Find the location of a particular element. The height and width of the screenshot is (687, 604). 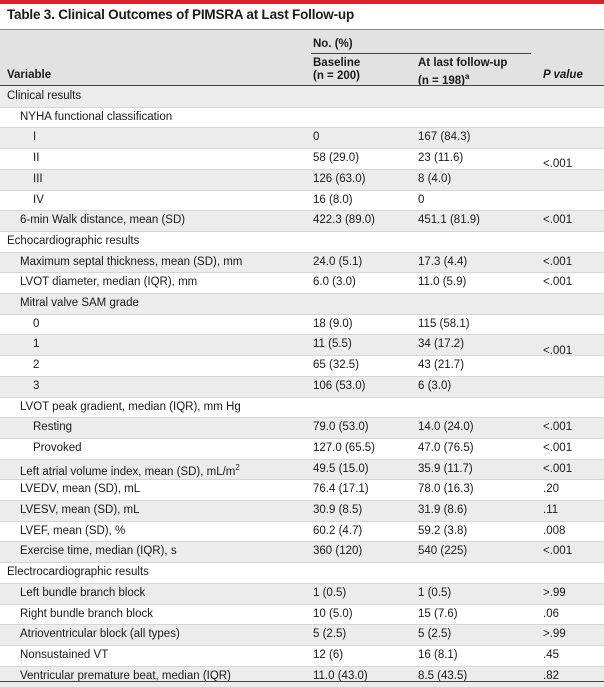

followup-cell: 1 (0.5) is located at coordinates (435, 592).